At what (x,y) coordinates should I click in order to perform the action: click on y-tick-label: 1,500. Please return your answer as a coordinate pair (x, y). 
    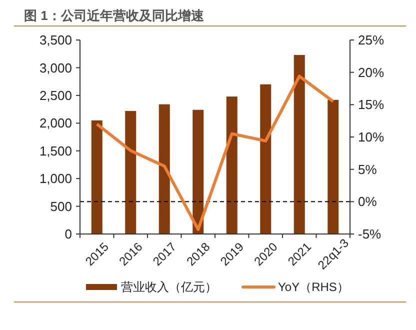
    Looking at the image, I should click on (55, 150).